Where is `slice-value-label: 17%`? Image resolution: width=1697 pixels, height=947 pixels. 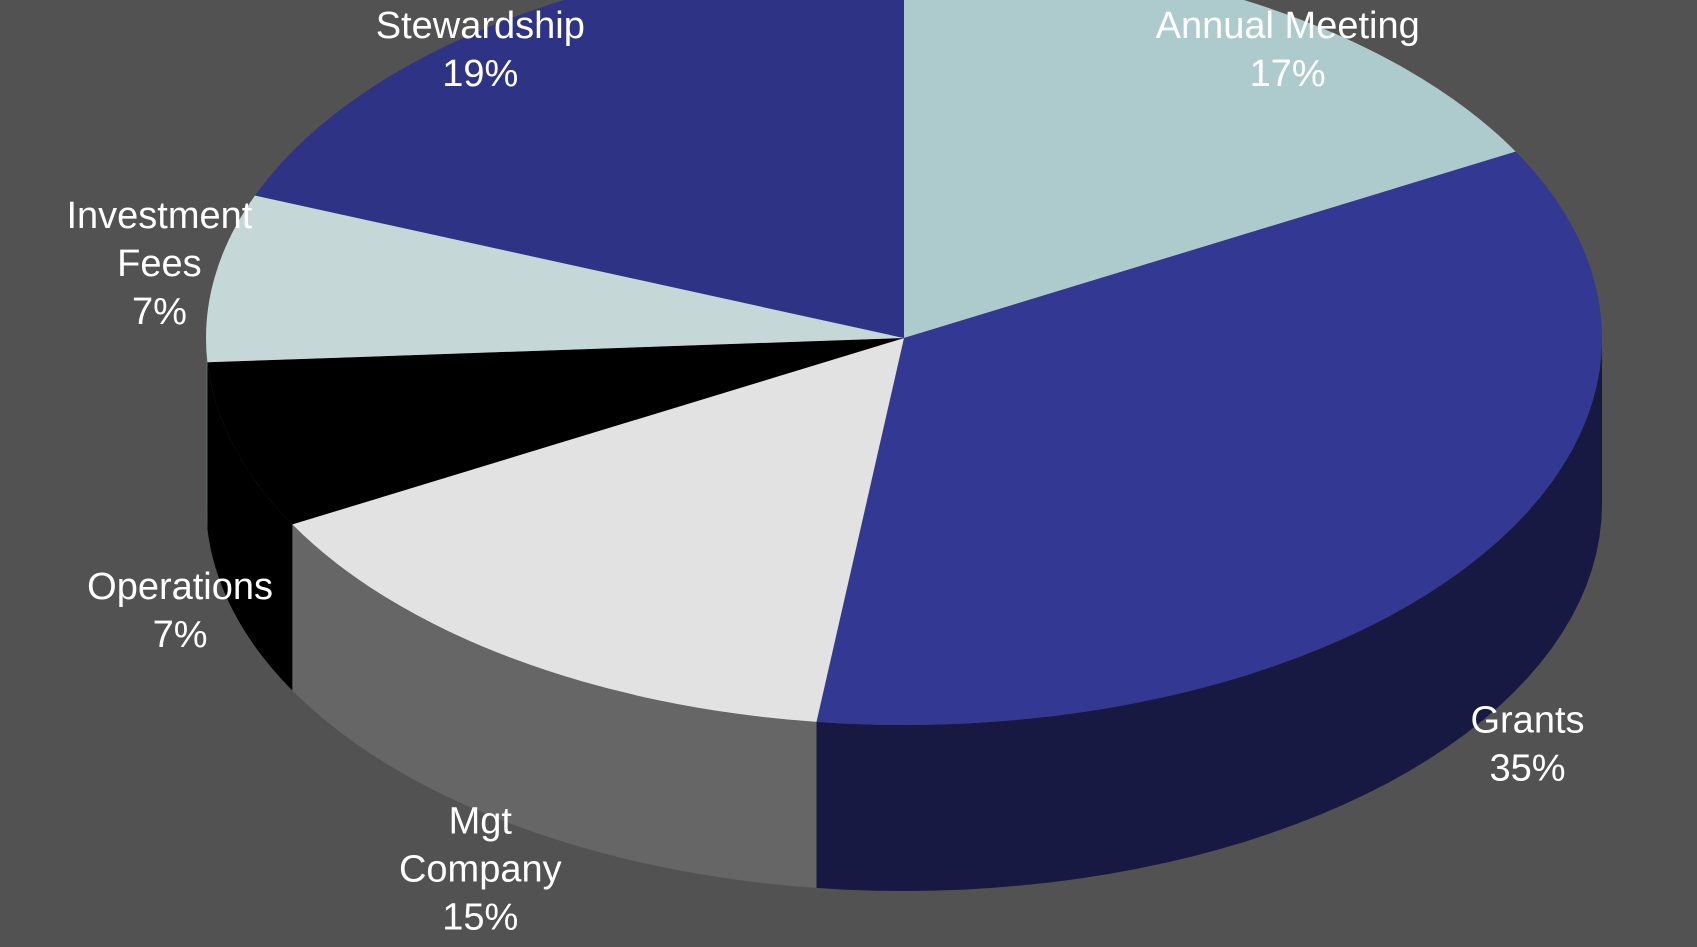
slice-value-label: 17% is located at coordinates (1288, 74).